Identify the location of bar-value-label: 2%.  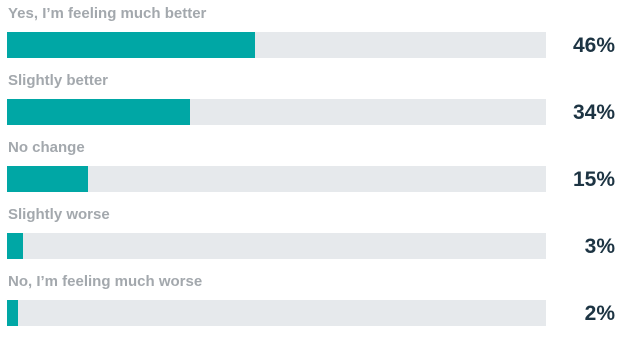
(599, 313).